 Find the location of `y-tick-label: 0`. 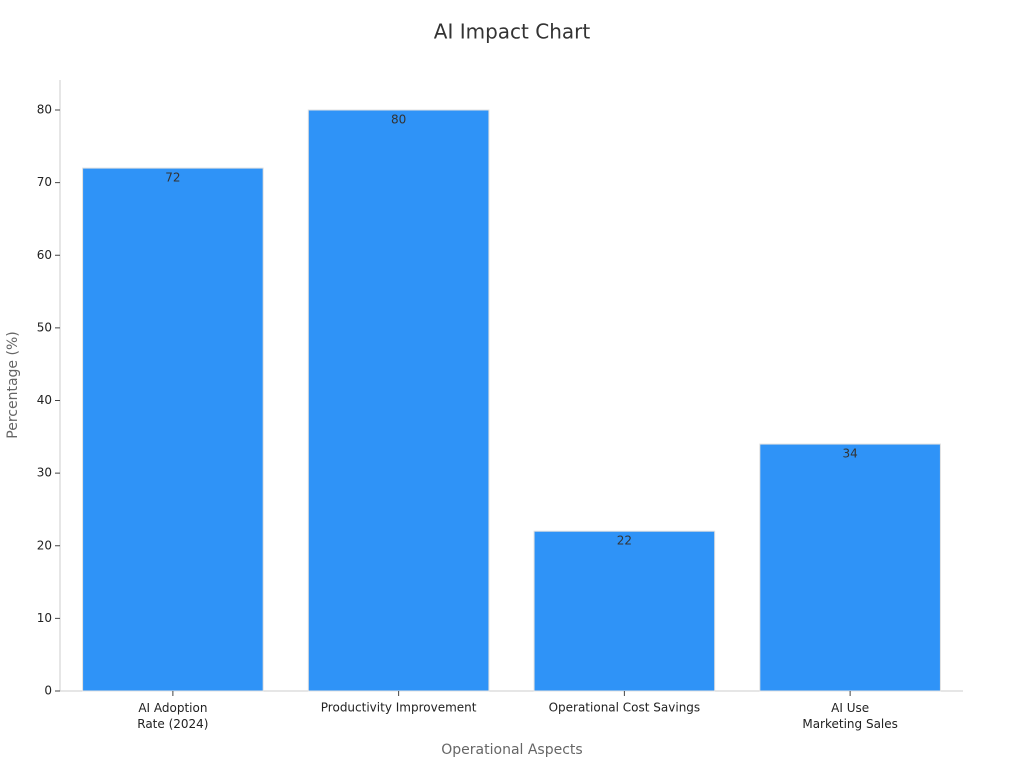

y-tick-label: 0 is located at coordinates (48, 691).